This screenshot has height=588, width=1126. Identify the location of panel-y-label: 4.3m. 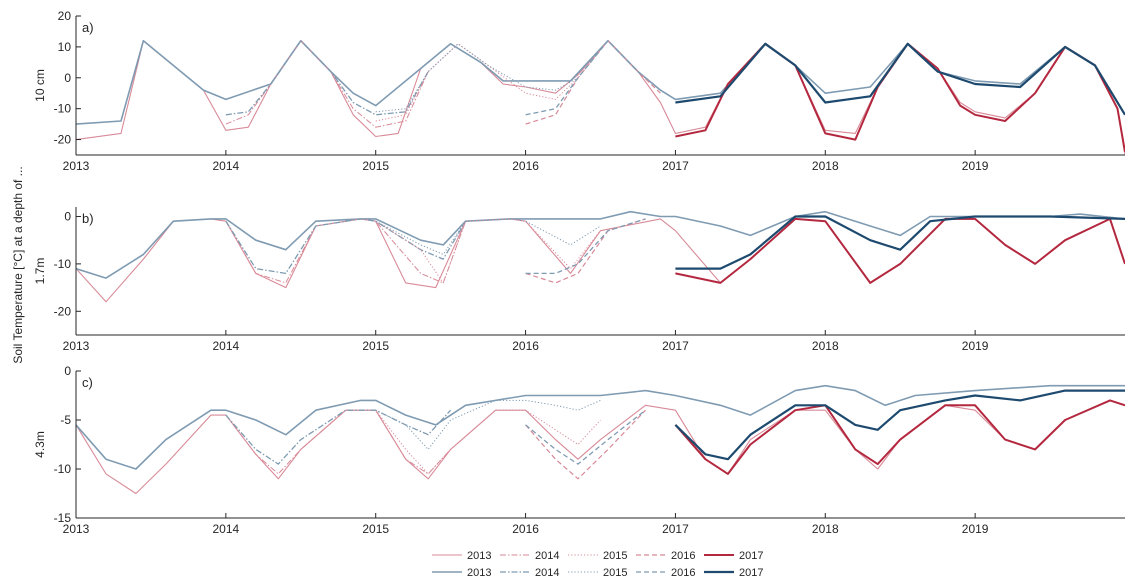
(40, 444).